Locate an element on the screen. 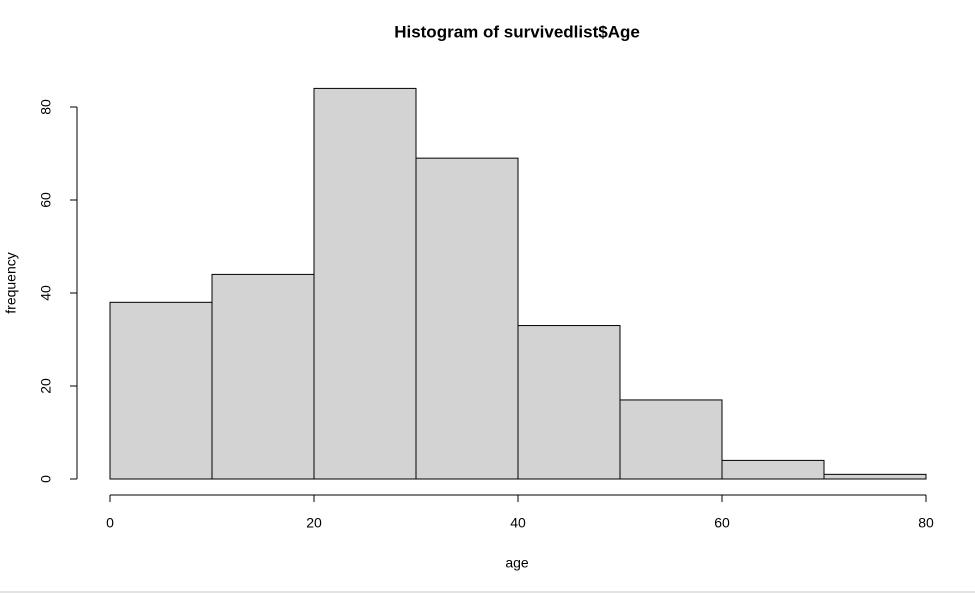 Image resolution: width=975 pixels, height=594 pixels. y-axis-label: frequency is located at coordinates (11, 282).